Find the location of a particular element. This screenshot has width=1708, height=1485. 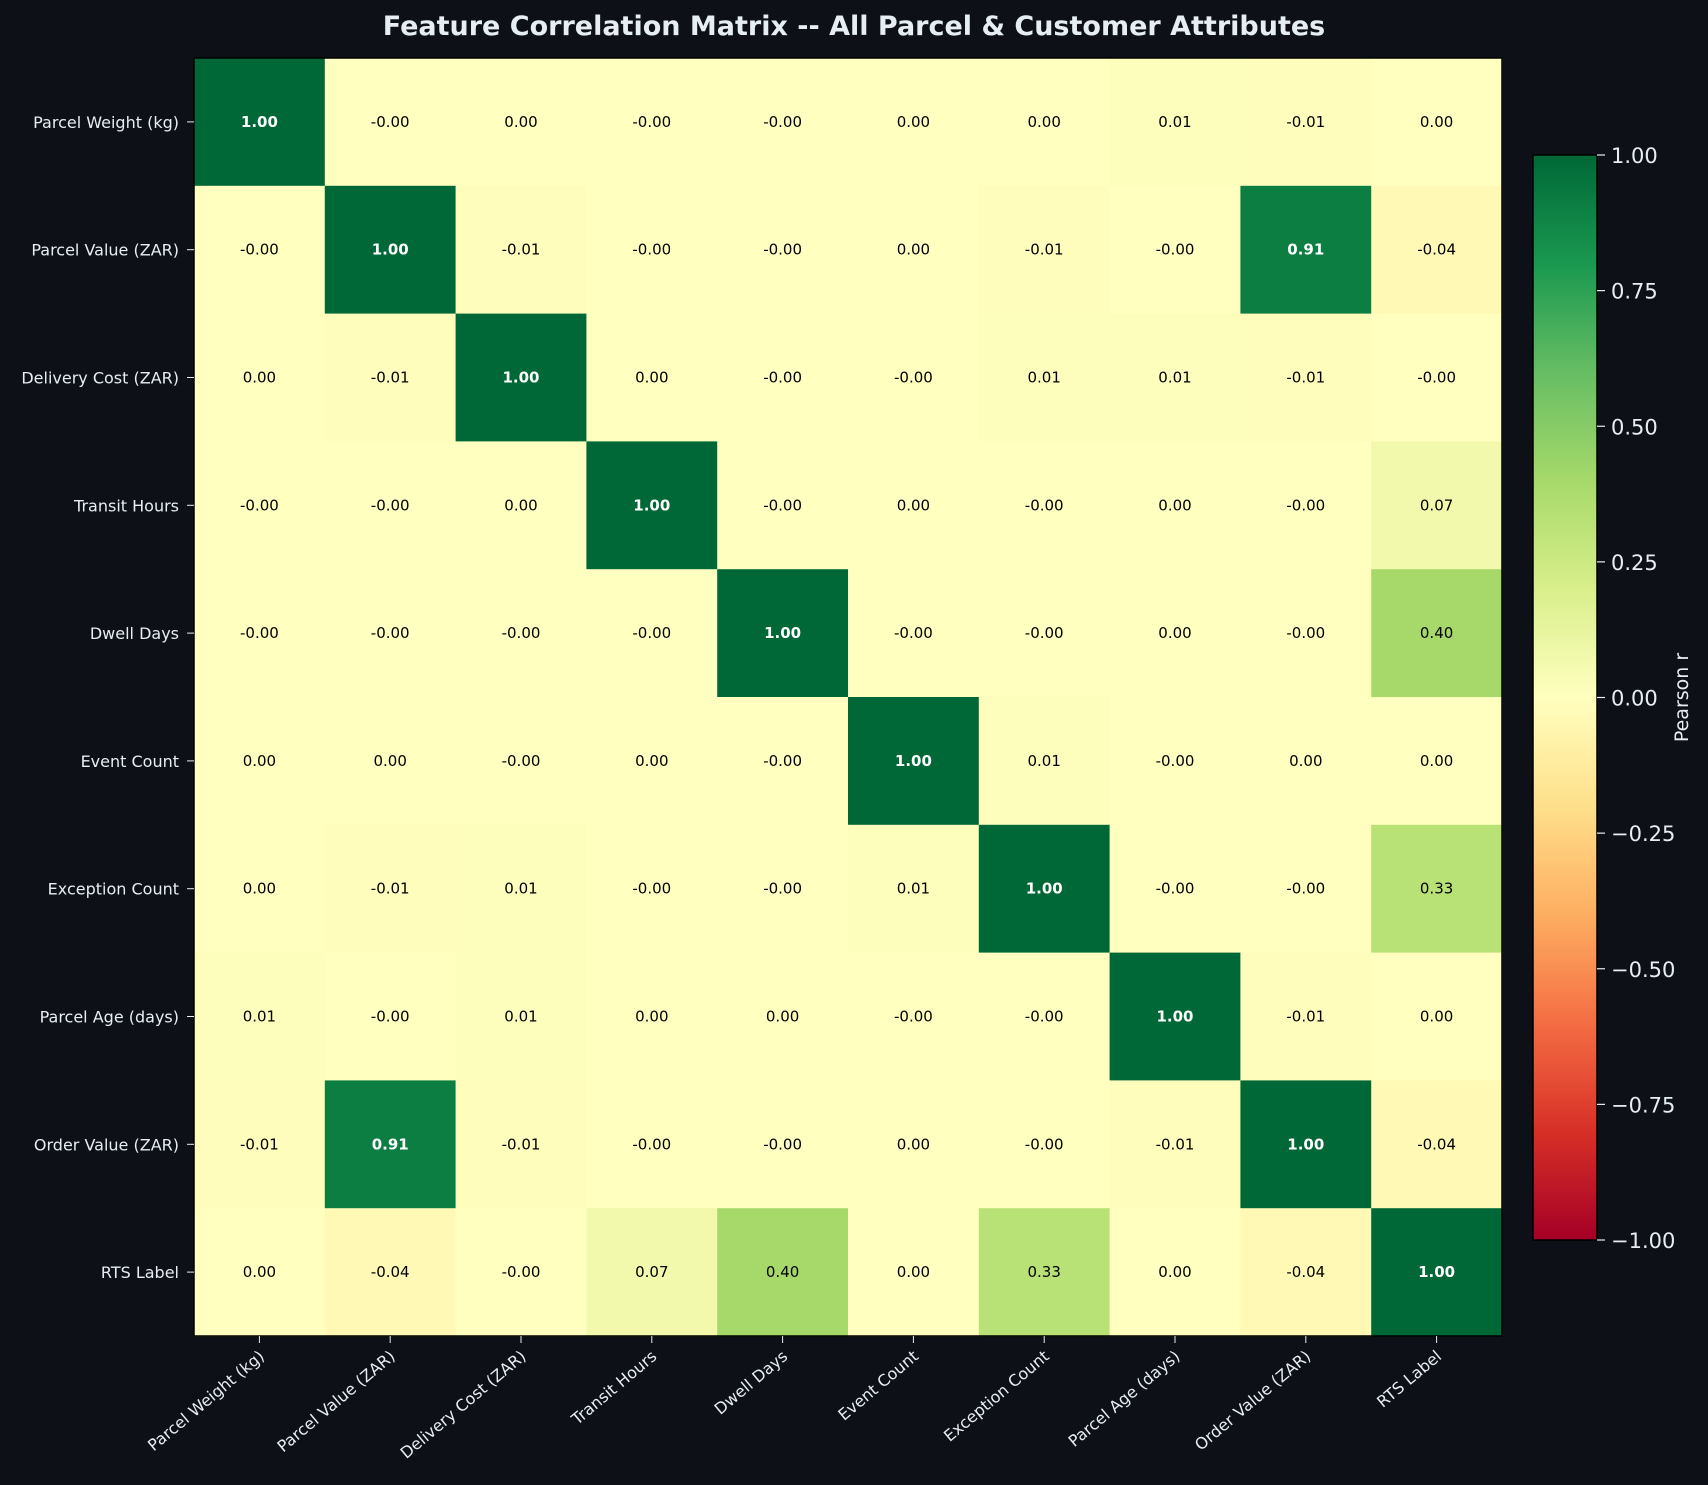

colorbar-gradient is located at coordinates (1565, 697).